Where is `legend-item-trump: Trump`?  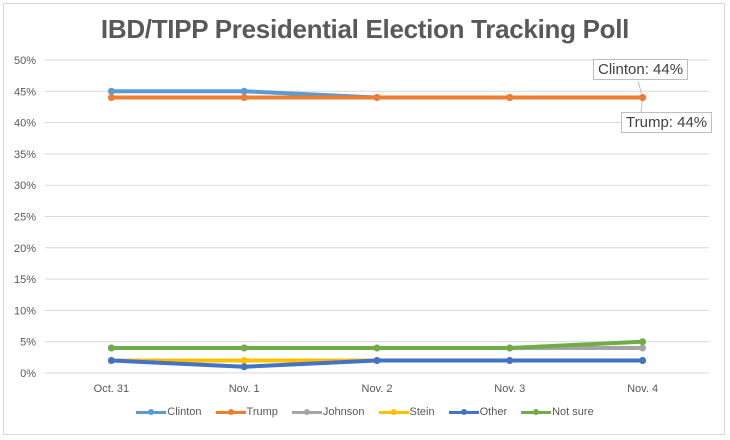 legend-item-trump: Trump is located at coordinates (246, 412).